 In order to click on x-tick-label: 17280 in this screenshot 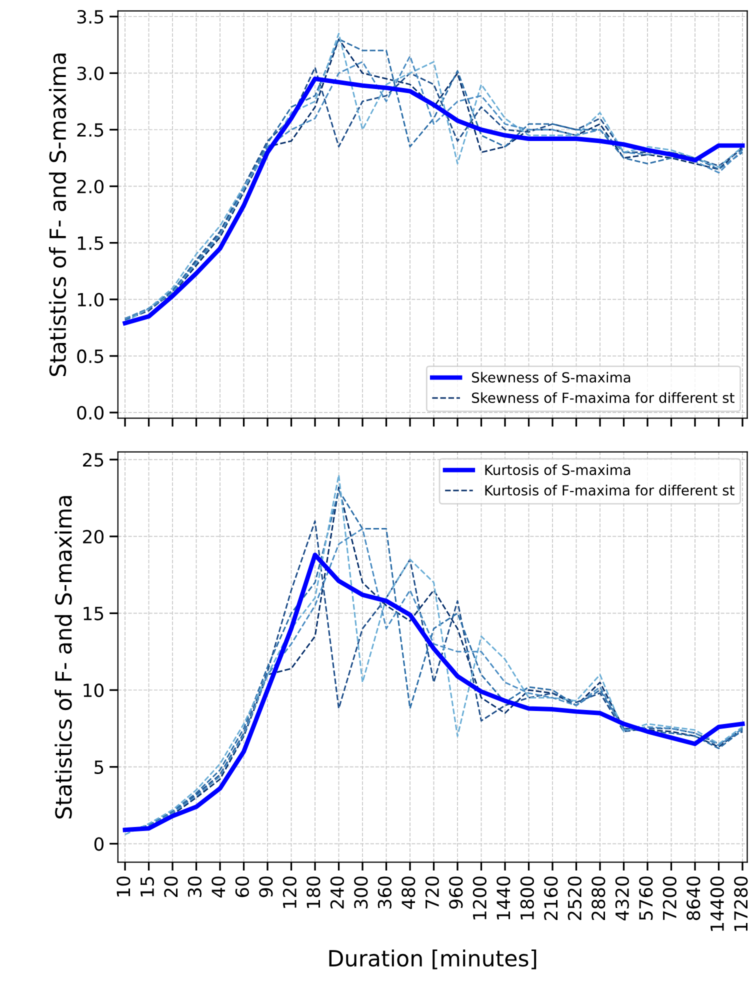, I will do `click(741, 903)`.